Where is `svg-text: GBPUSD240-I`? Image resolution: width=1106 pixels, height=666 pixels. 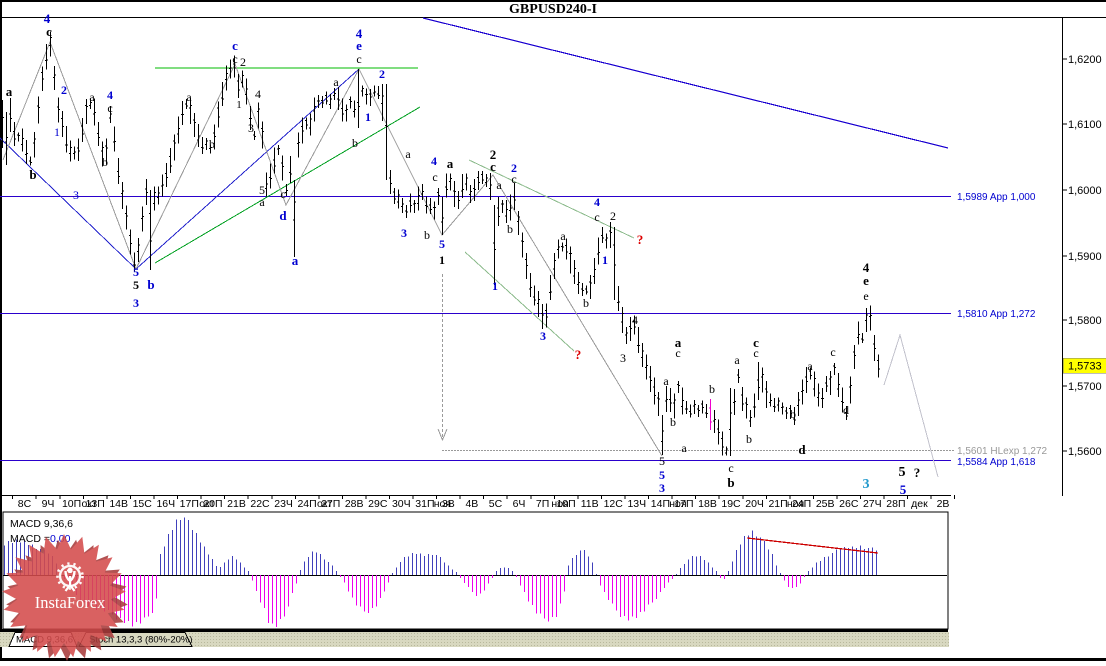 svg-text: GBPUSD240-I is located at coordinates (553, 9).